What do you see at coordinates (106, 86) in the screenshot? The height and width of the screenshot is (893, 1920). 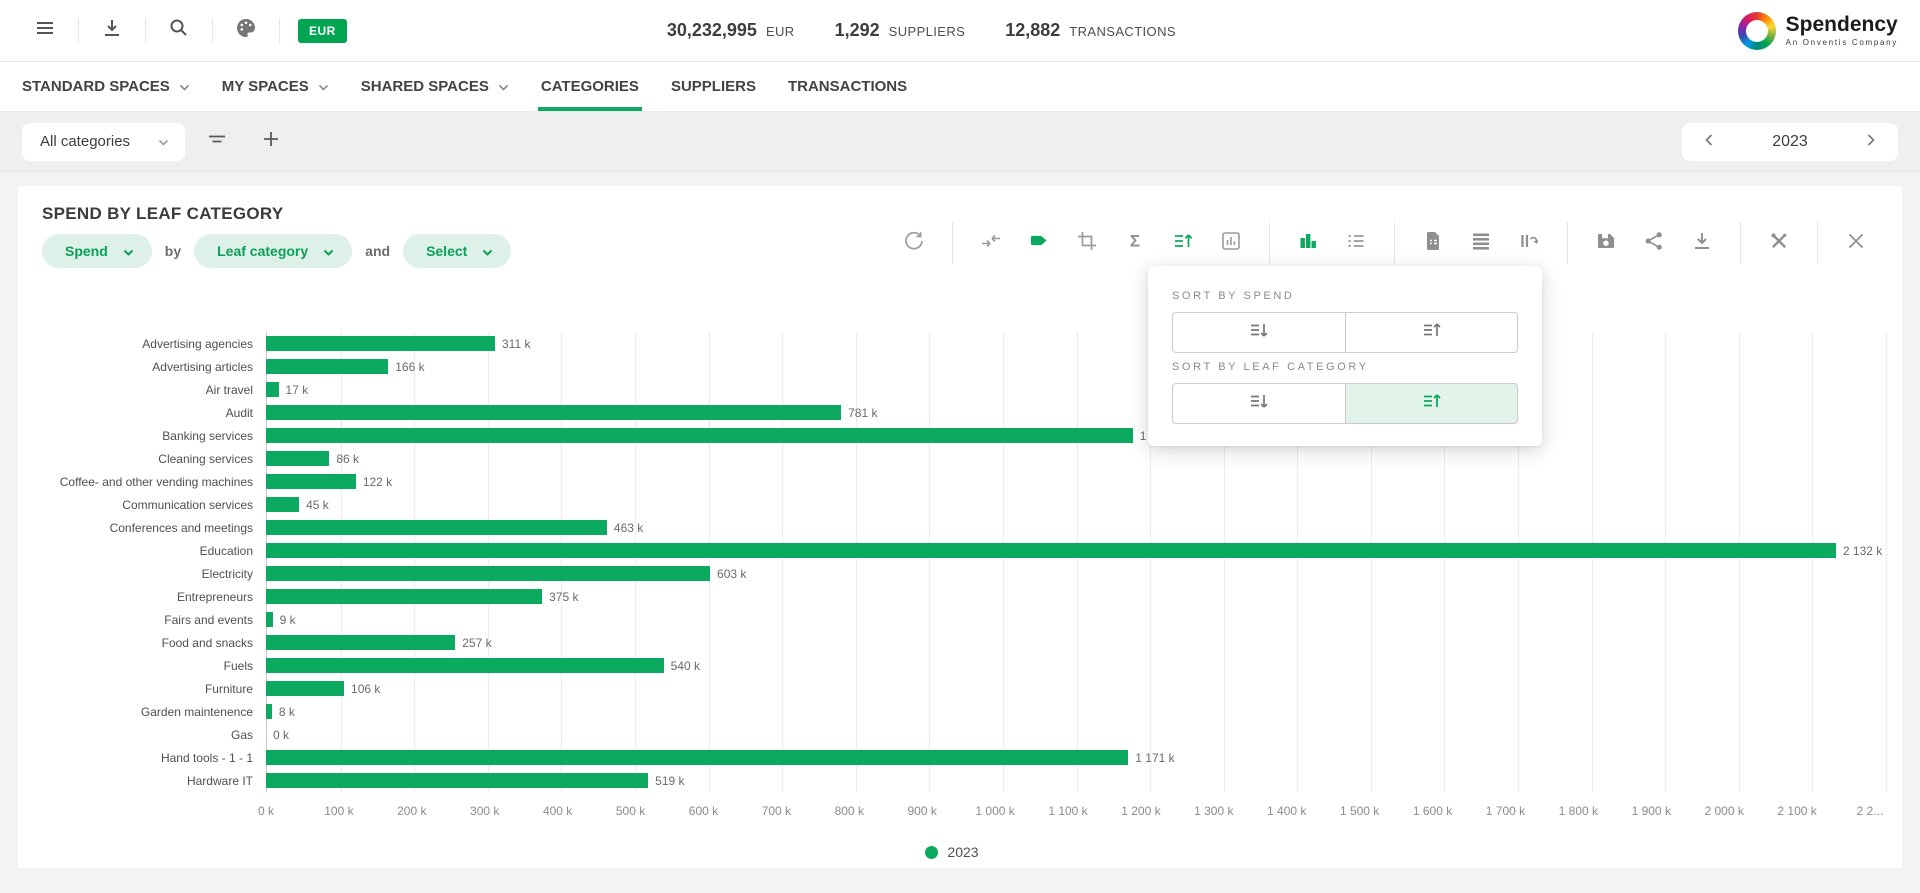 I see `tab-standard-spaces: STANDARD SPACES` at bounding box center [106, 86].